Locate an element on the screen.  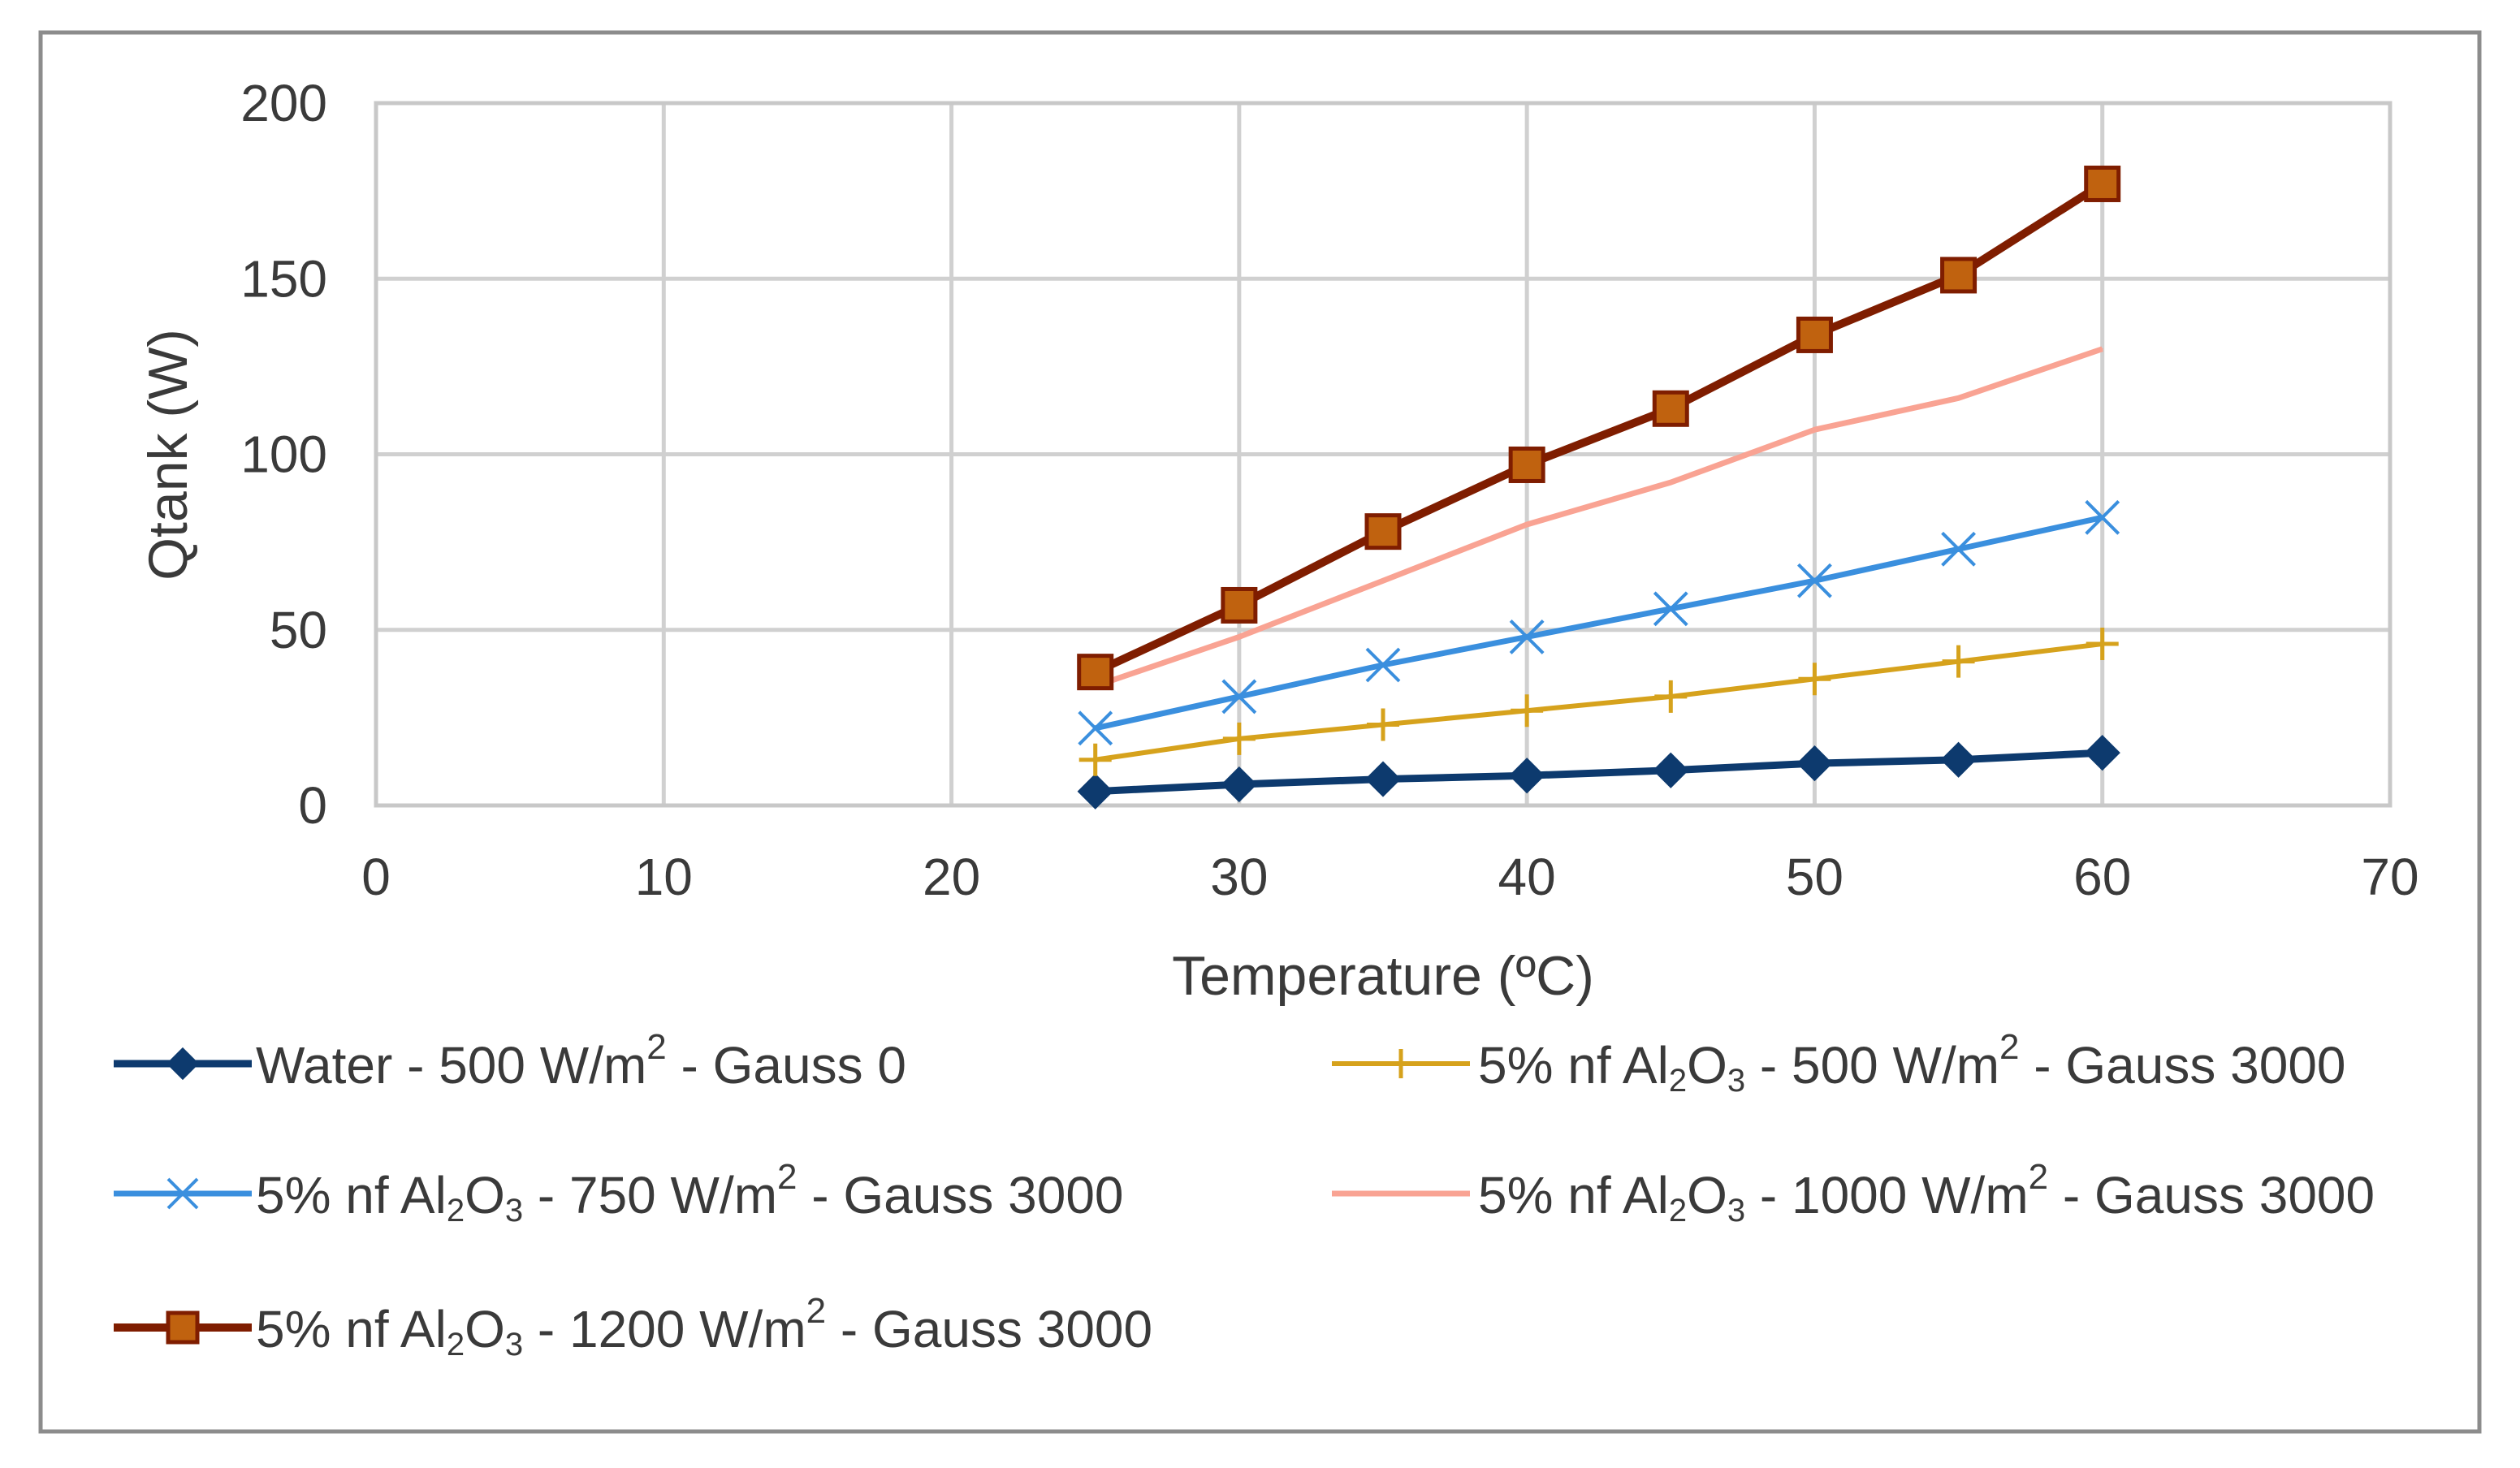
legend-entry: 5% nf Al2O3 - 500 W/m2 - Gauss 3000 is located at coordinates (1839, 1063).